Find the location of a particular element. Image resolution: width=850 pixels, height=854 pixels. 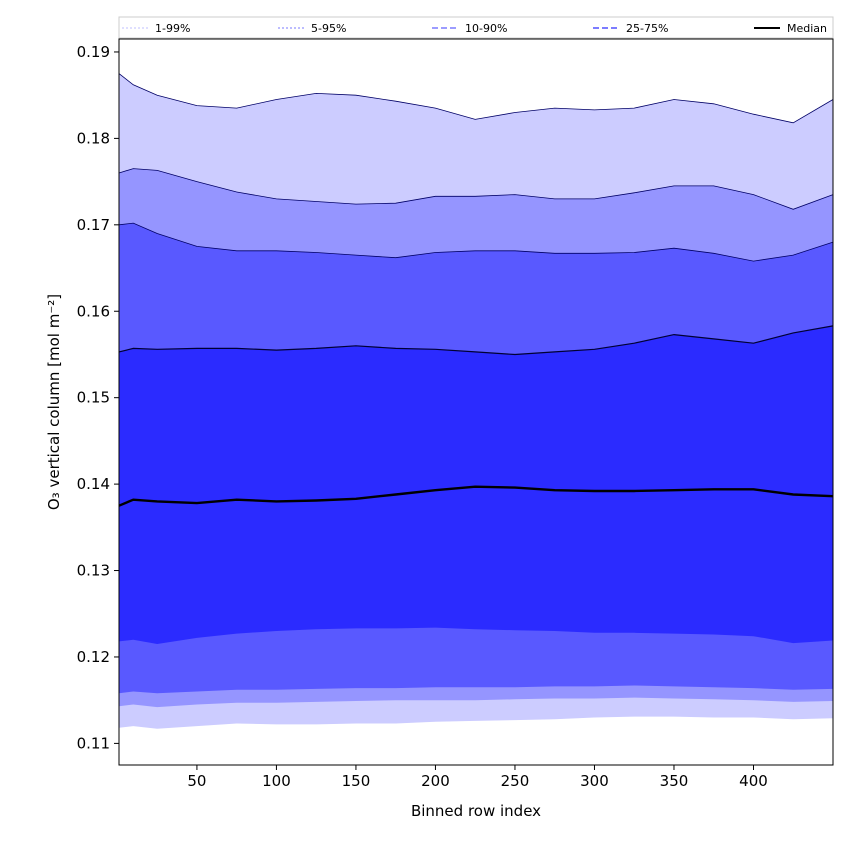

y-tick-label: 0.11 is located at coordinates (93, 743).